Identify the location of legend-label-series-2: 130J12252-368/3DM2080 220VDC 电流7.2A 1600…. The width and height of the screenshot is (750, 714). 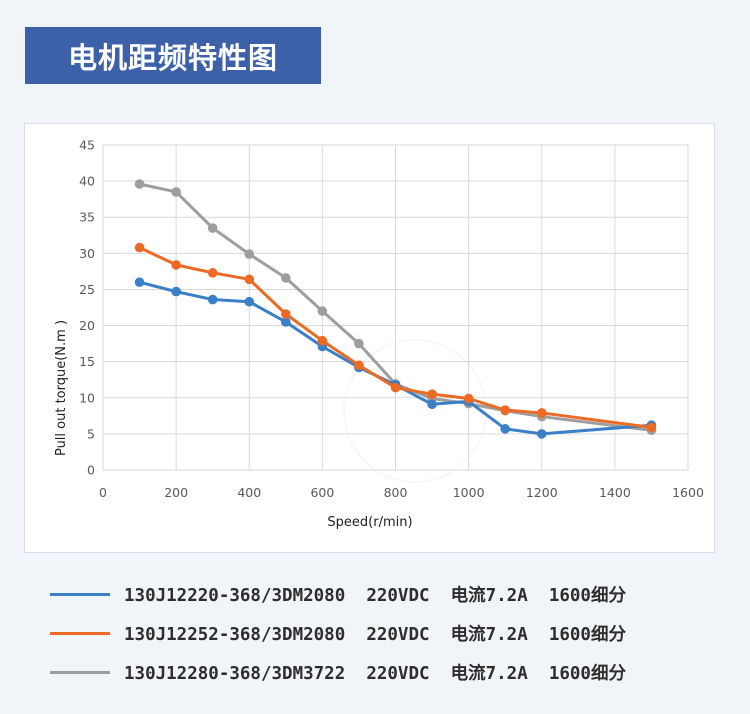
(375, 634).